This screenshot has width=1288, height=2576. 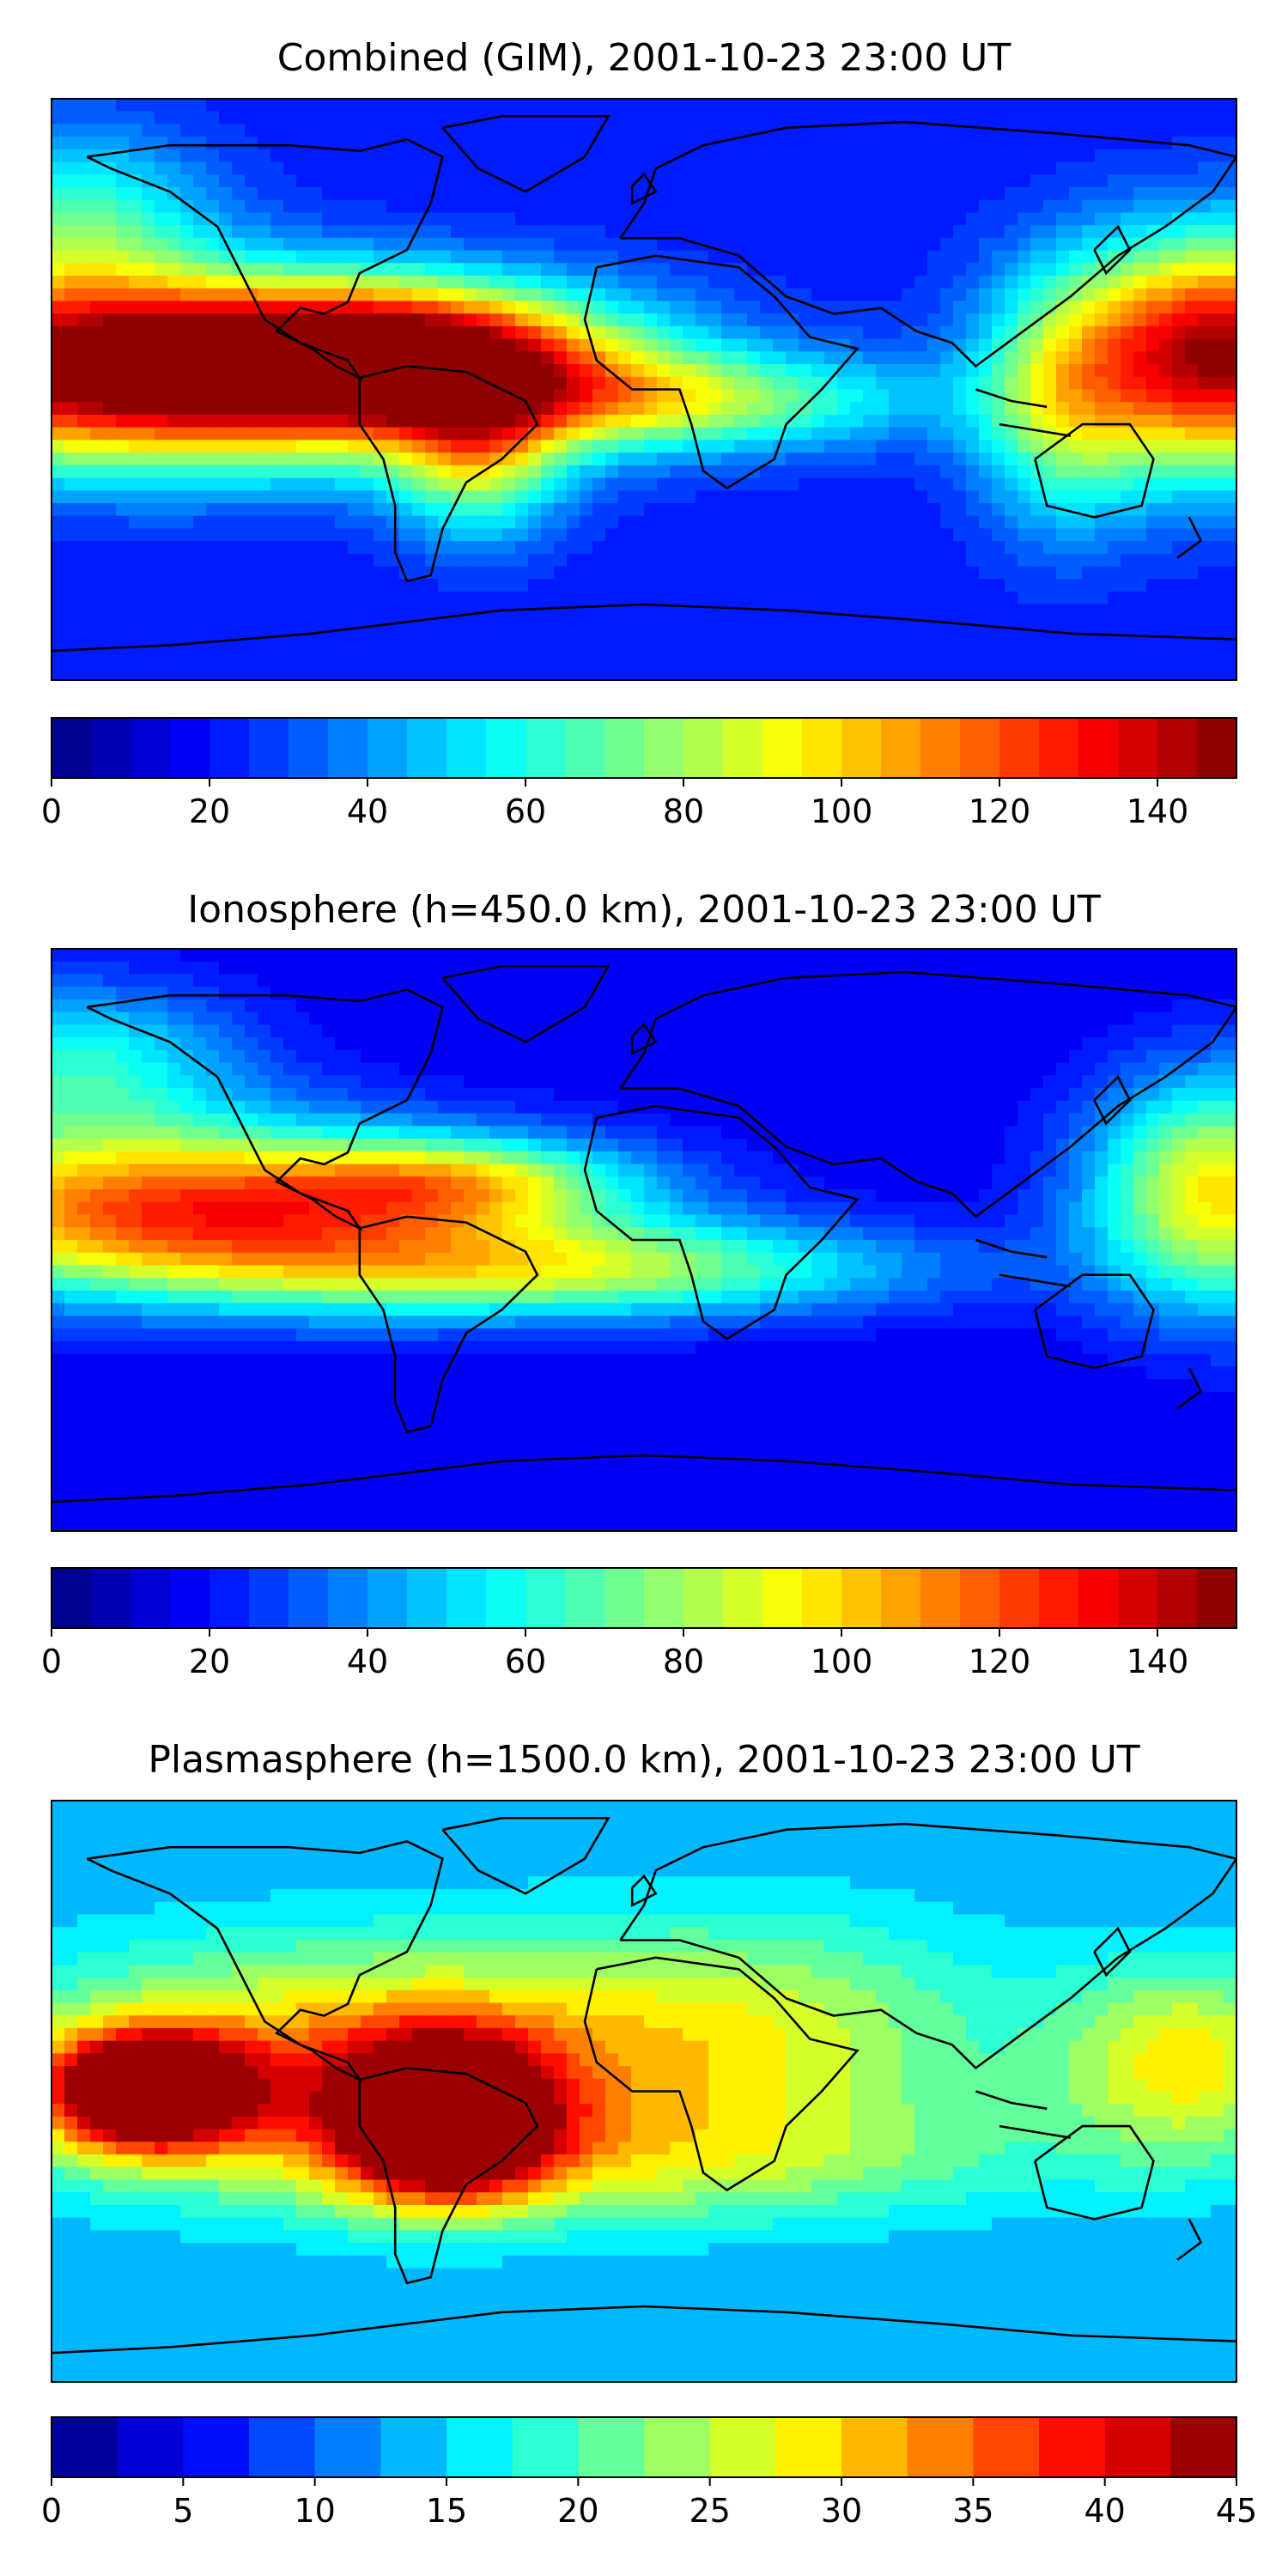 What do you see at coordinates (644, 628) in the screenshot?
I see `coastline` at bounding box center [644, 628].